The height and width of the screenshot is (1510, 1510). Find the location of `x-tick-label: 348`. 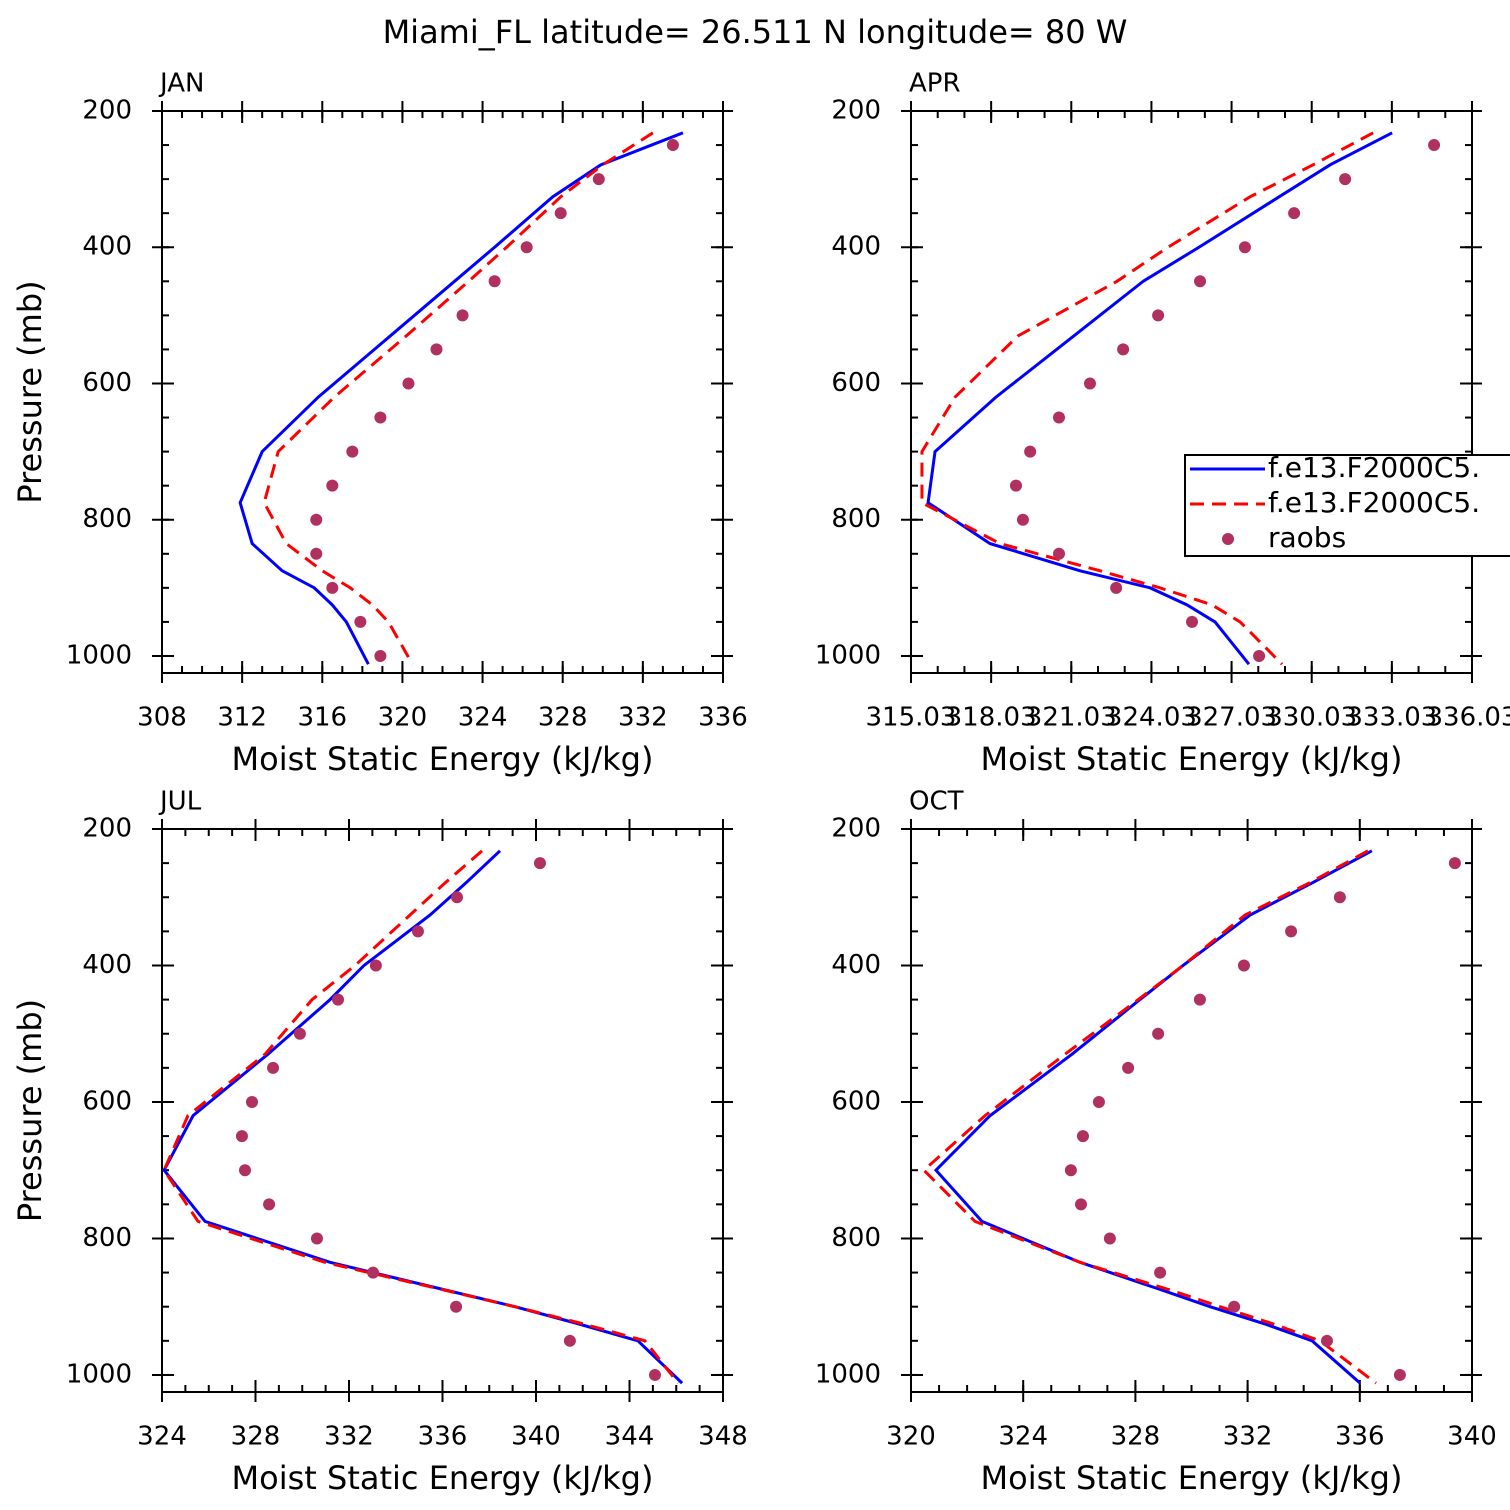

x-tick-label: 348 is located at coordinates (723, 1437).